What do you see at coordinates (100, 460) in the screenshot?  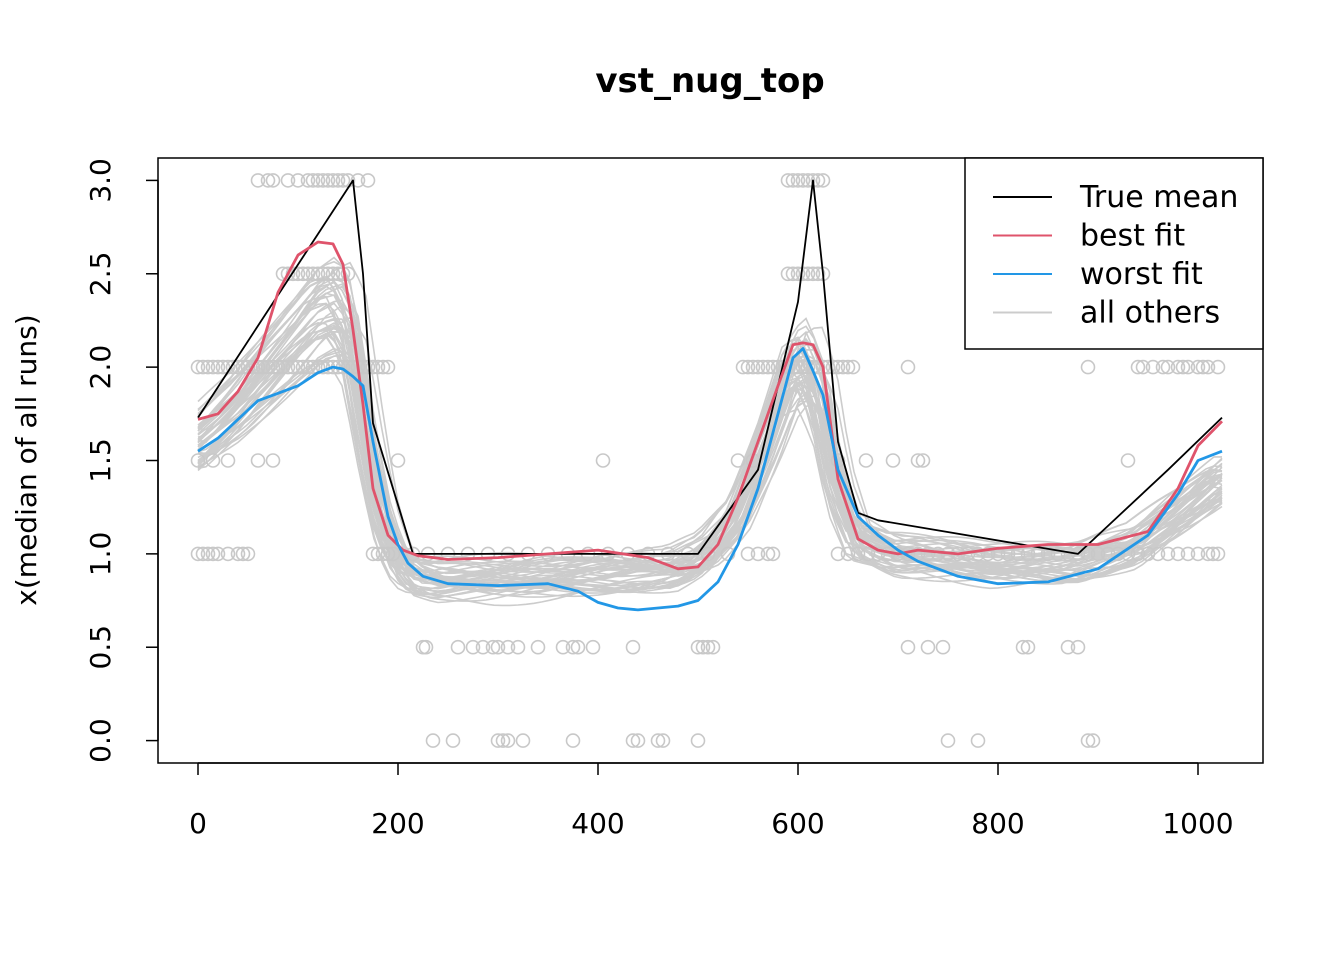 I see `y-tick-label: 1.5` at bounding box center [100, 460].